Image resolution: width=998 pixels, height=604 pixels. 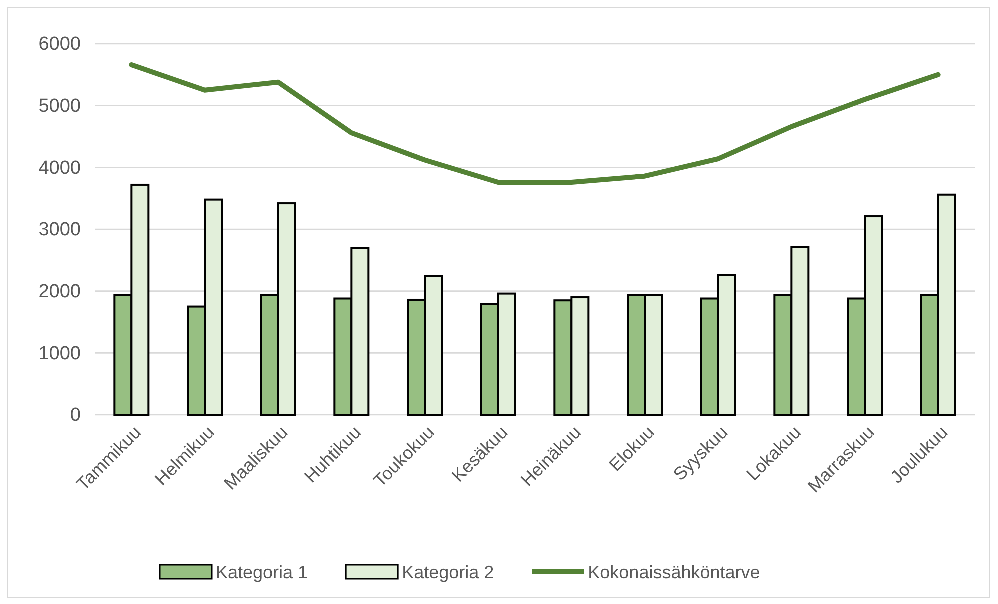 What do you see at coordinates (59, 230) in the screenshot?
I see `y-tick-label: 3000` at bounding box center [59, 230].